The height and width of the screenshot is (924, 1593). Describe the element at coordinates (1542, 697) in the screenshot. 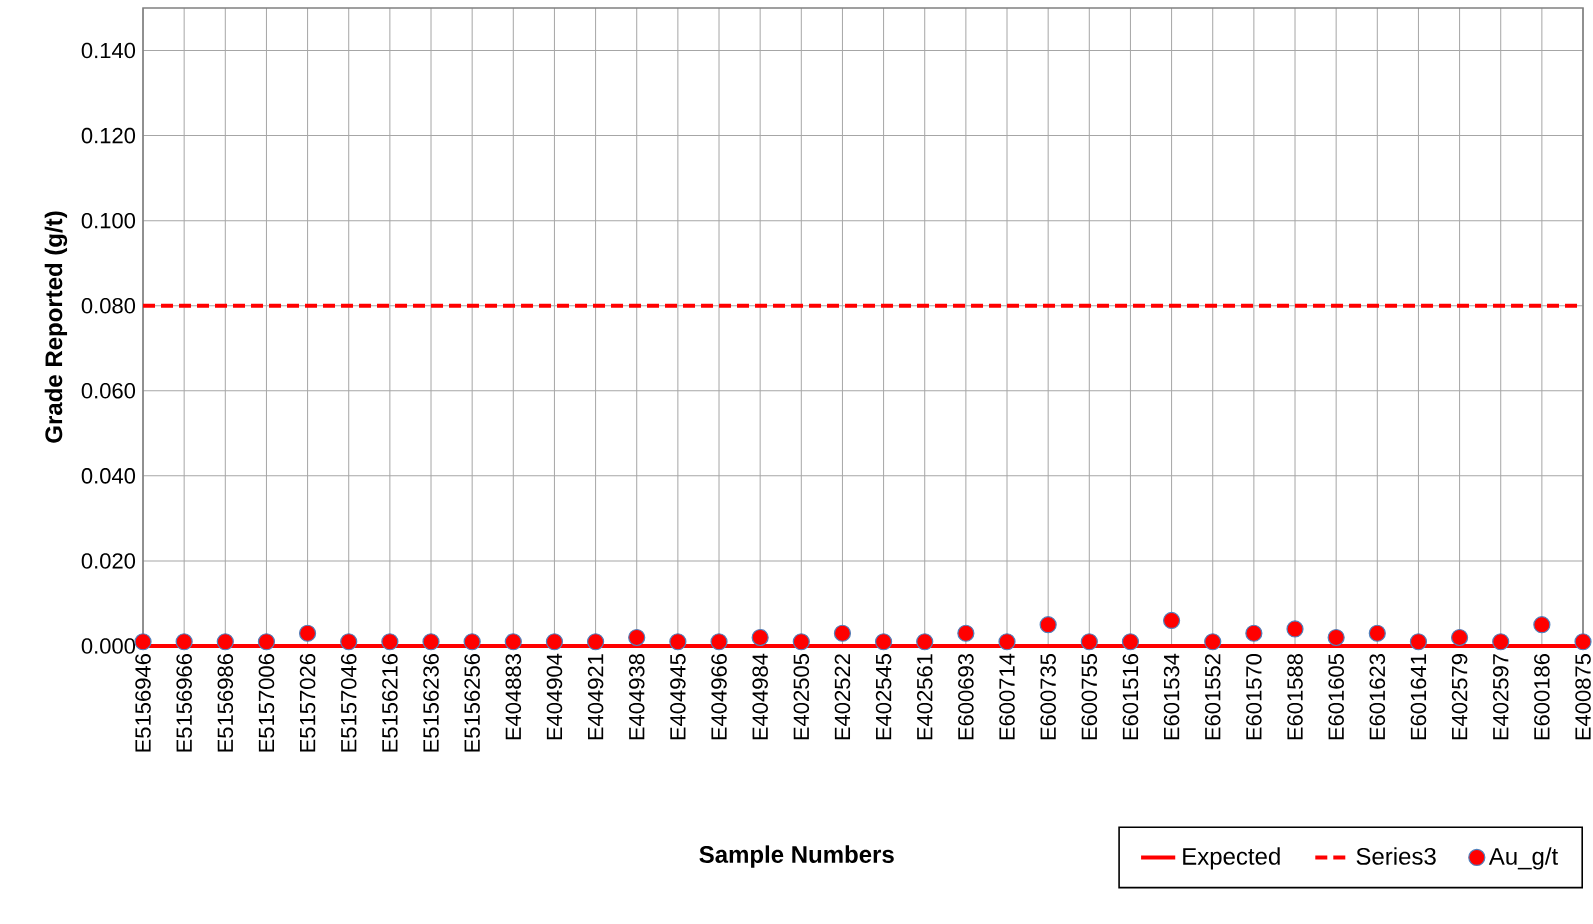

I see `x-tick-label: E600186` at that location.